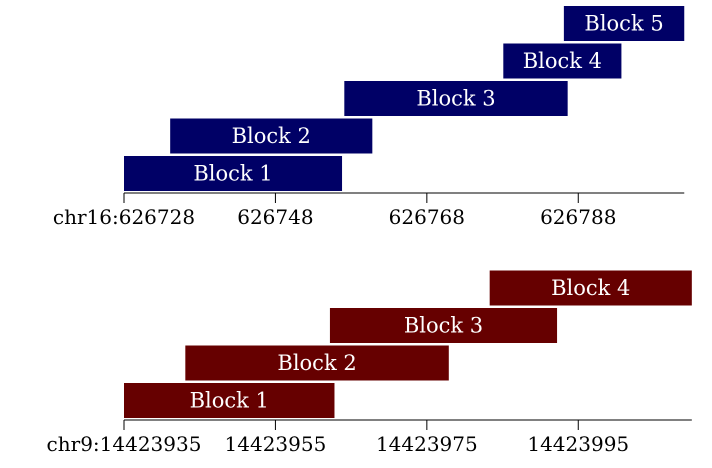  What do you see at coordinates (427, 217) in the screenshot?
I see `x-tick-label: 626768` at bounding box center [427, 217].